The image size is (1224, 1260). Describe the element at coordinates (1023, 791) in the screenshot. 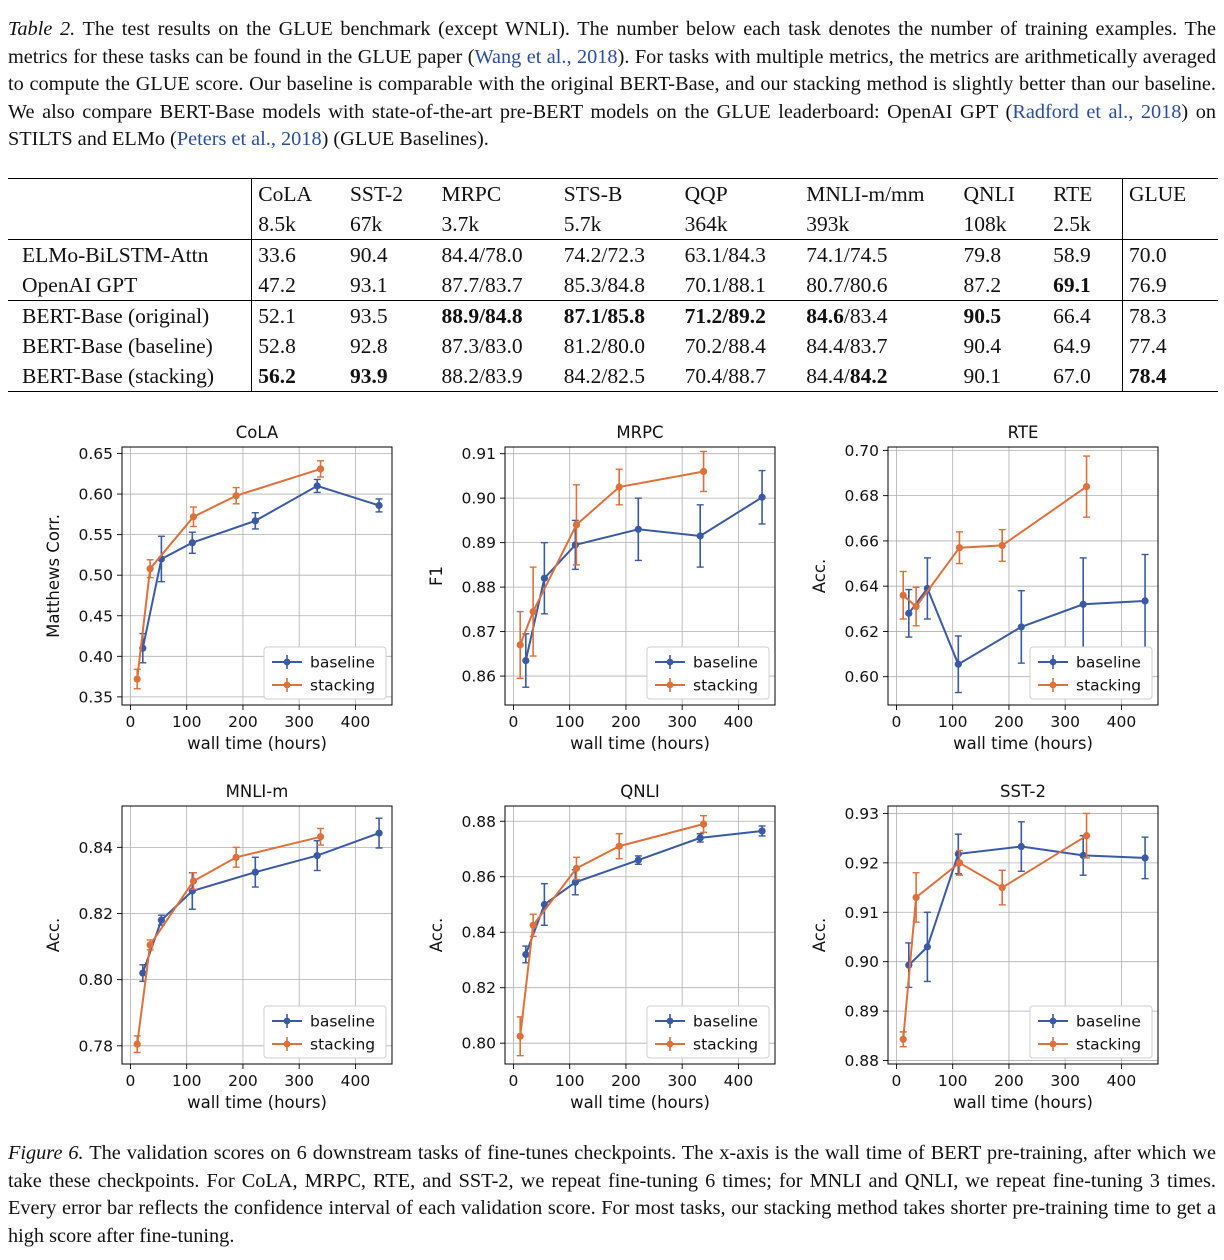

I see `chart-title: SST-2` at that location.